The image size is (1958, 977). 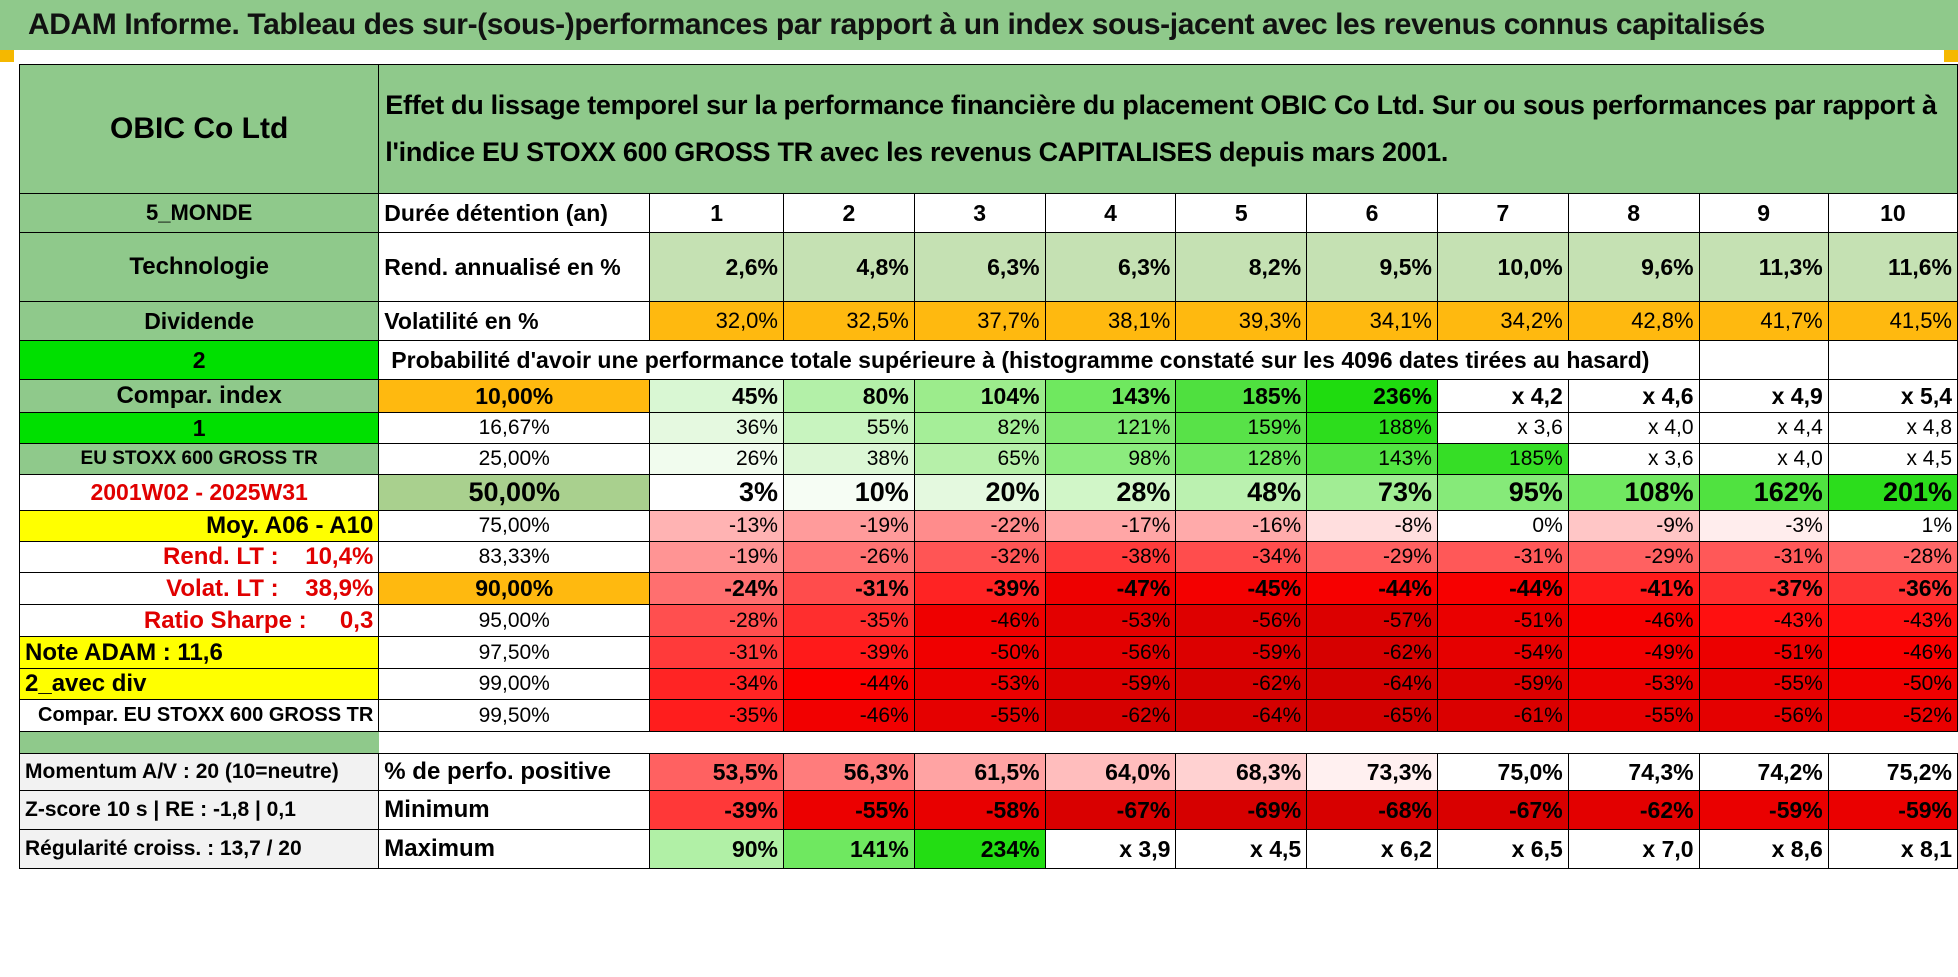 What do you see at coordinates (199, 772) in the screenshot?
I see `momentum-label: Momentum A/V : 20 (10=neutre)` at bounding box center [199, 772].